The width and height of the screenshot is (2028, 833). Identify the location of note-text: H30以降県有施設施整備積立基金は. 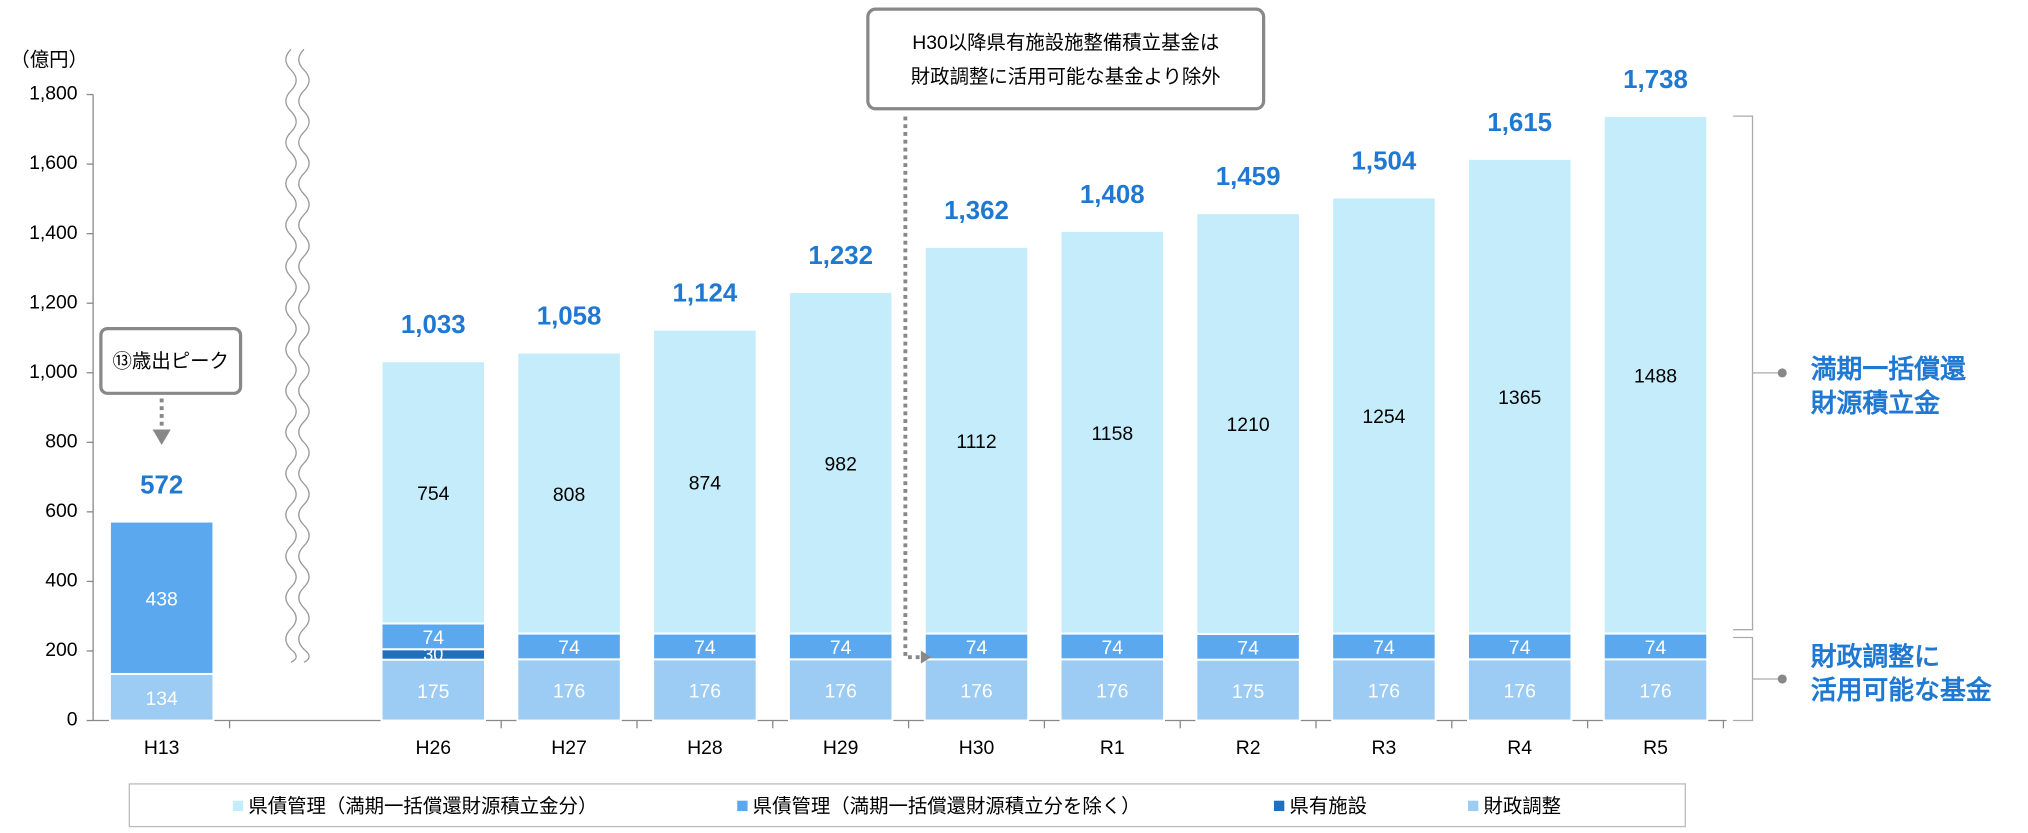
(1065, 43).